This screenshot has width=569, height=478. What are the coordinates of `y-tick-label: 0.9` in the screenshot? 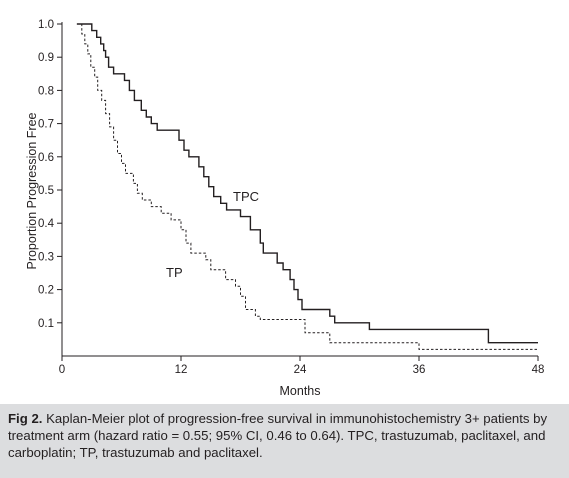 It's located at (46, 58).